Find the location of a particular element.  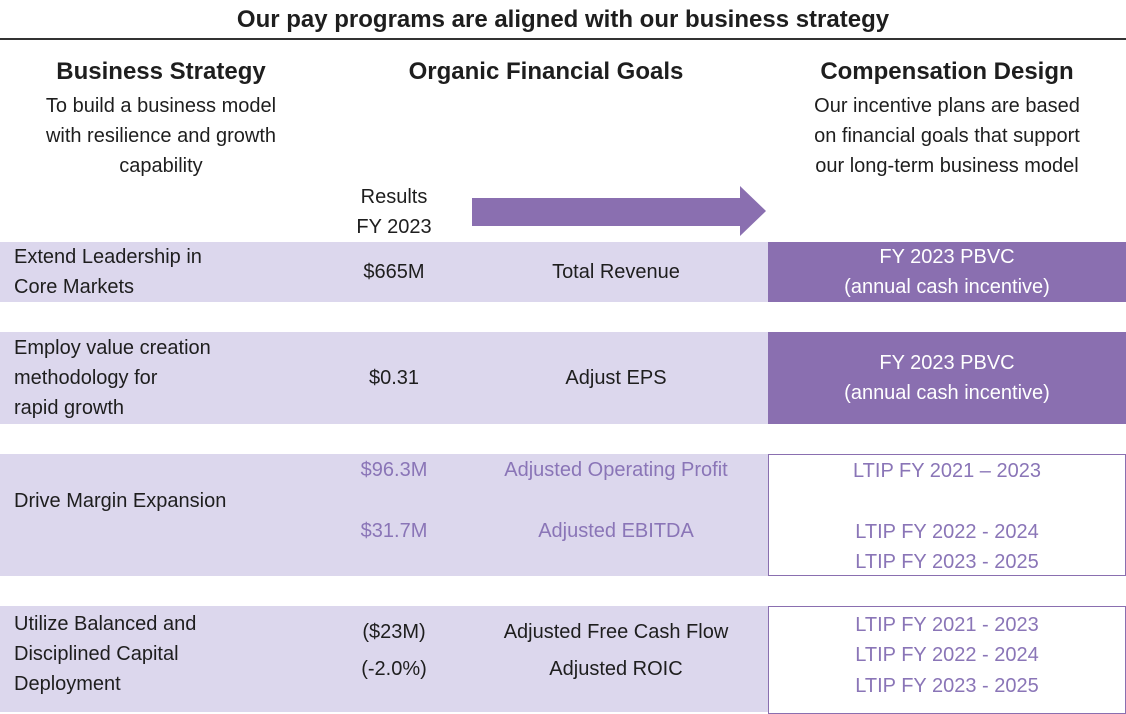

arrow-shaft is located at coordinates (608, 212).